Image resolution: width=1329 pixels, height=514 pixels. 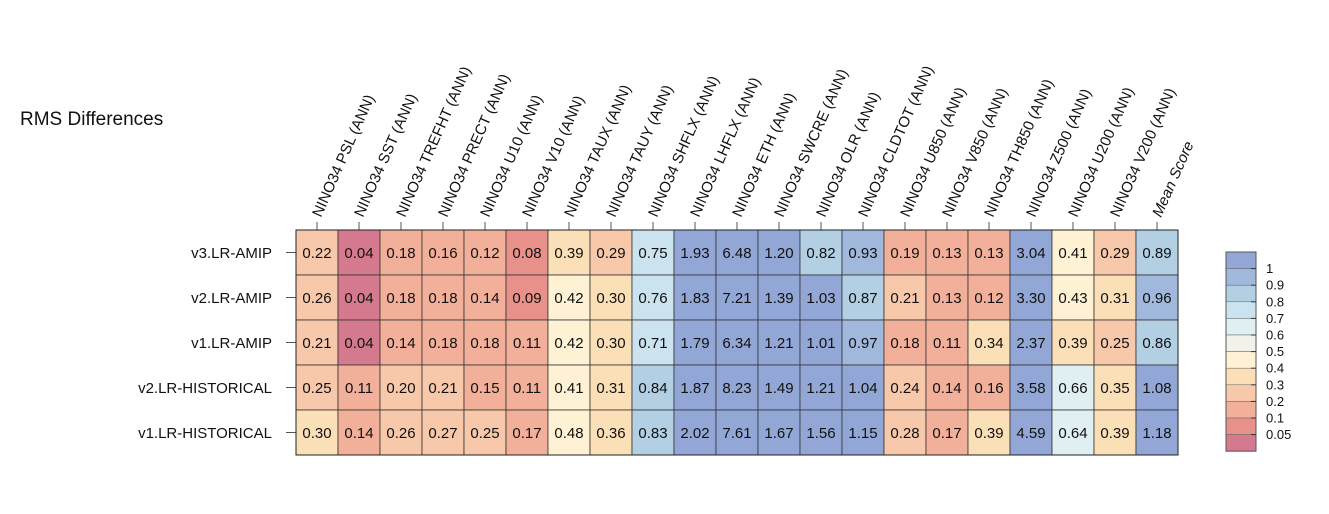 What do you see at coordinates (1030, 253) in the screenshot?
I see `cell-value-label: 3.04` at bounding box center [1030, 253].